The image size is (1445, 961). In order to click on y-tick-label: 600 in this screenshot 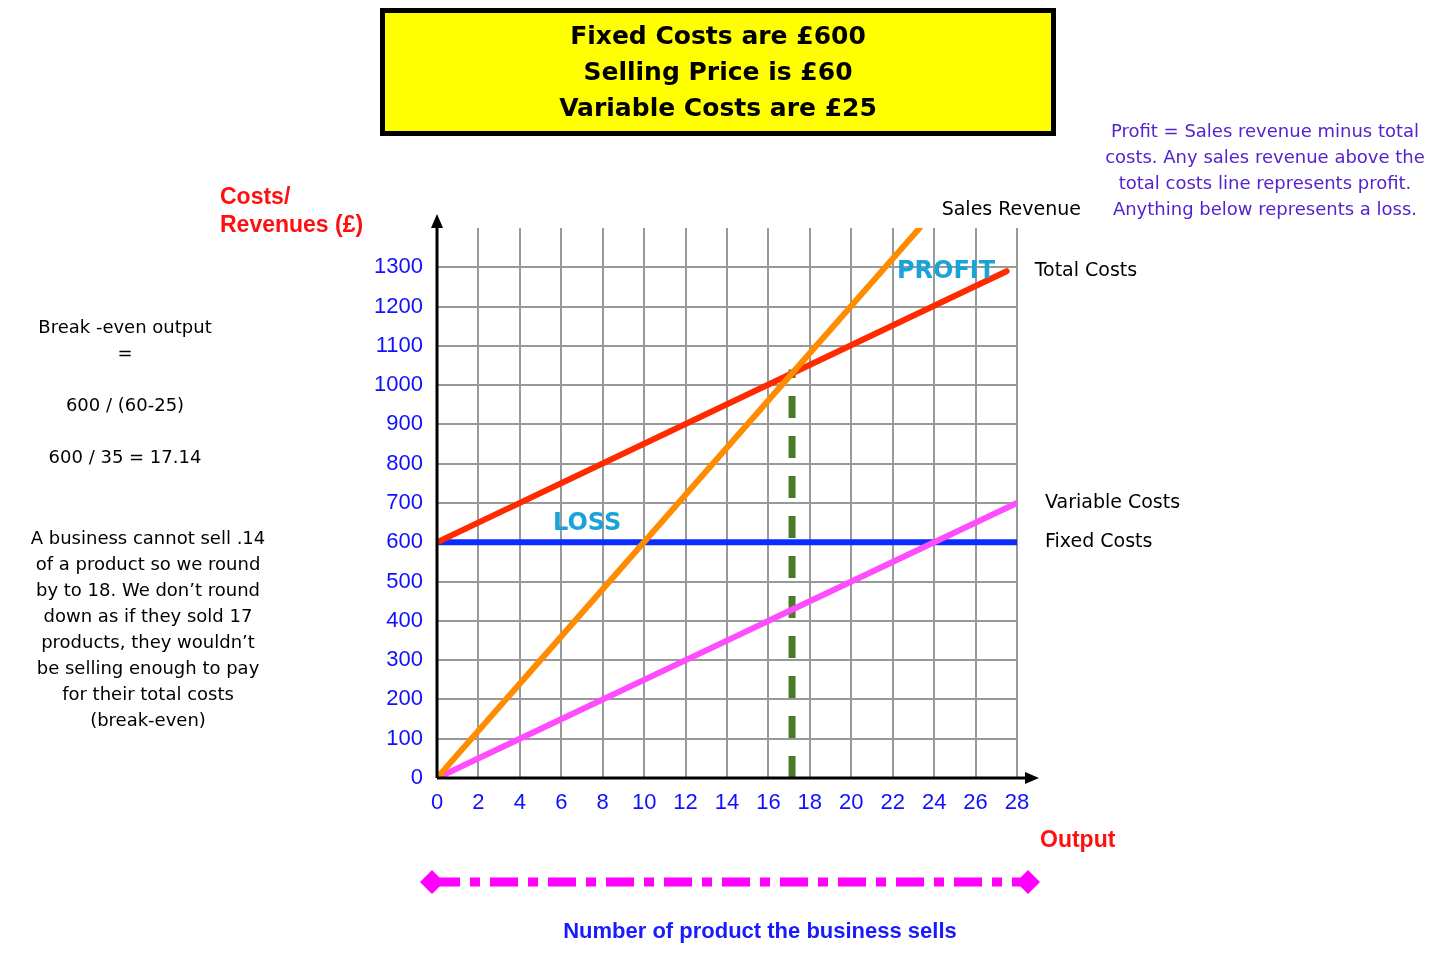, I will do `click(404, 541)`.